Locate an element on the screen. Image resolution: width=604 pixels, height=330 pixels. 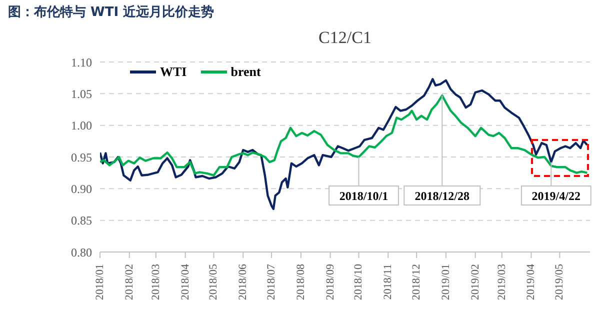
x-tick-label: 2018/11 is located at coordinates (388, 282).